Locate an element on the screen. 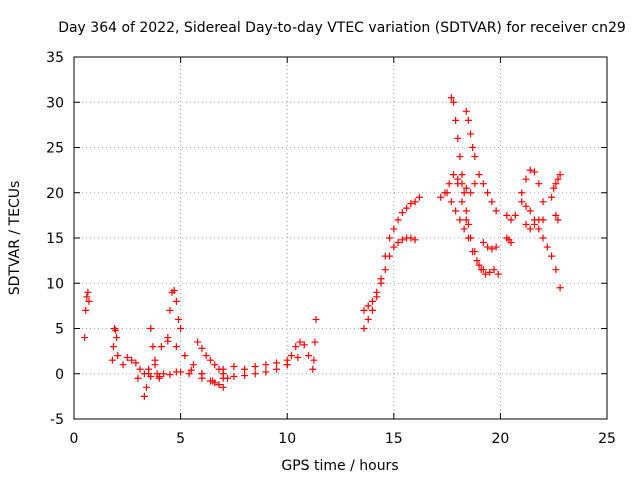  series-seg-m is located at coordinates (314, 344).